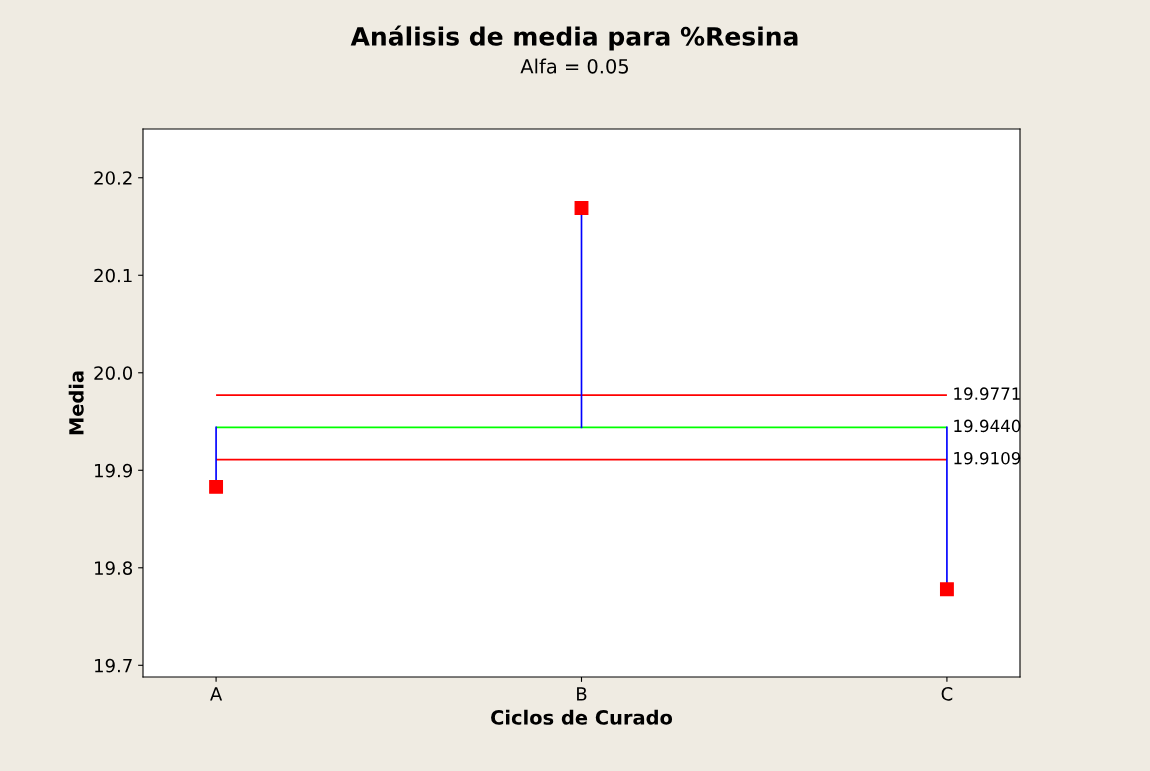  I want to click on y-tick-label: 19.8, so click(114, 568).